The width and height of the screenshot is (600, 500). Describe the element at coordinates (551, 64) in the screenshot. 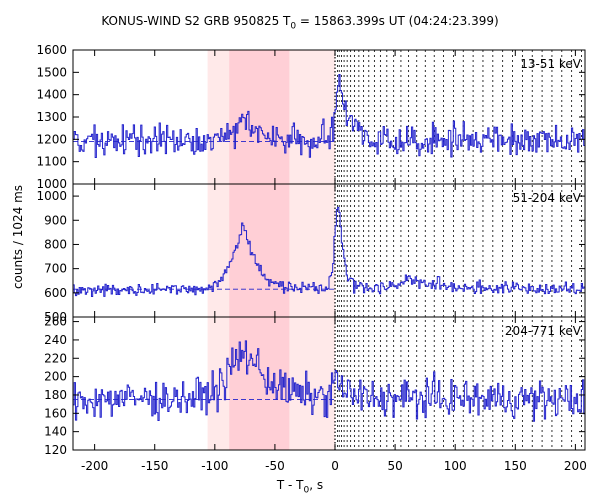

I see `energy-band-label: 13-51 keV` at that location.